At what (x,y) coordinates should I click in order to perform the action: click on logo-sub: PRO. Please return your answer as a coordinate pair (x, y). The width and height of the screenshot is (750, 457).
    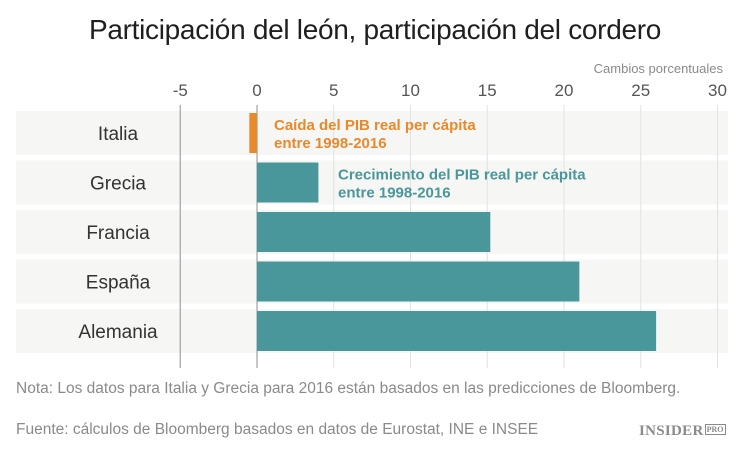
    Looking at the image, I should click on (715, 429).